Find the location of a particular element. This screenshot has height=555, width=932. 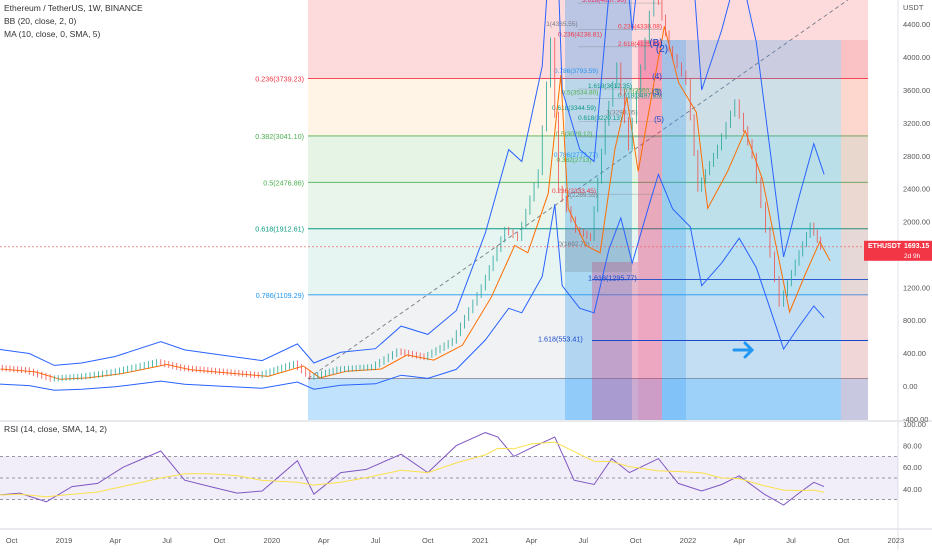

time-tick-label: 2019 is located at coordinates (64, 540).